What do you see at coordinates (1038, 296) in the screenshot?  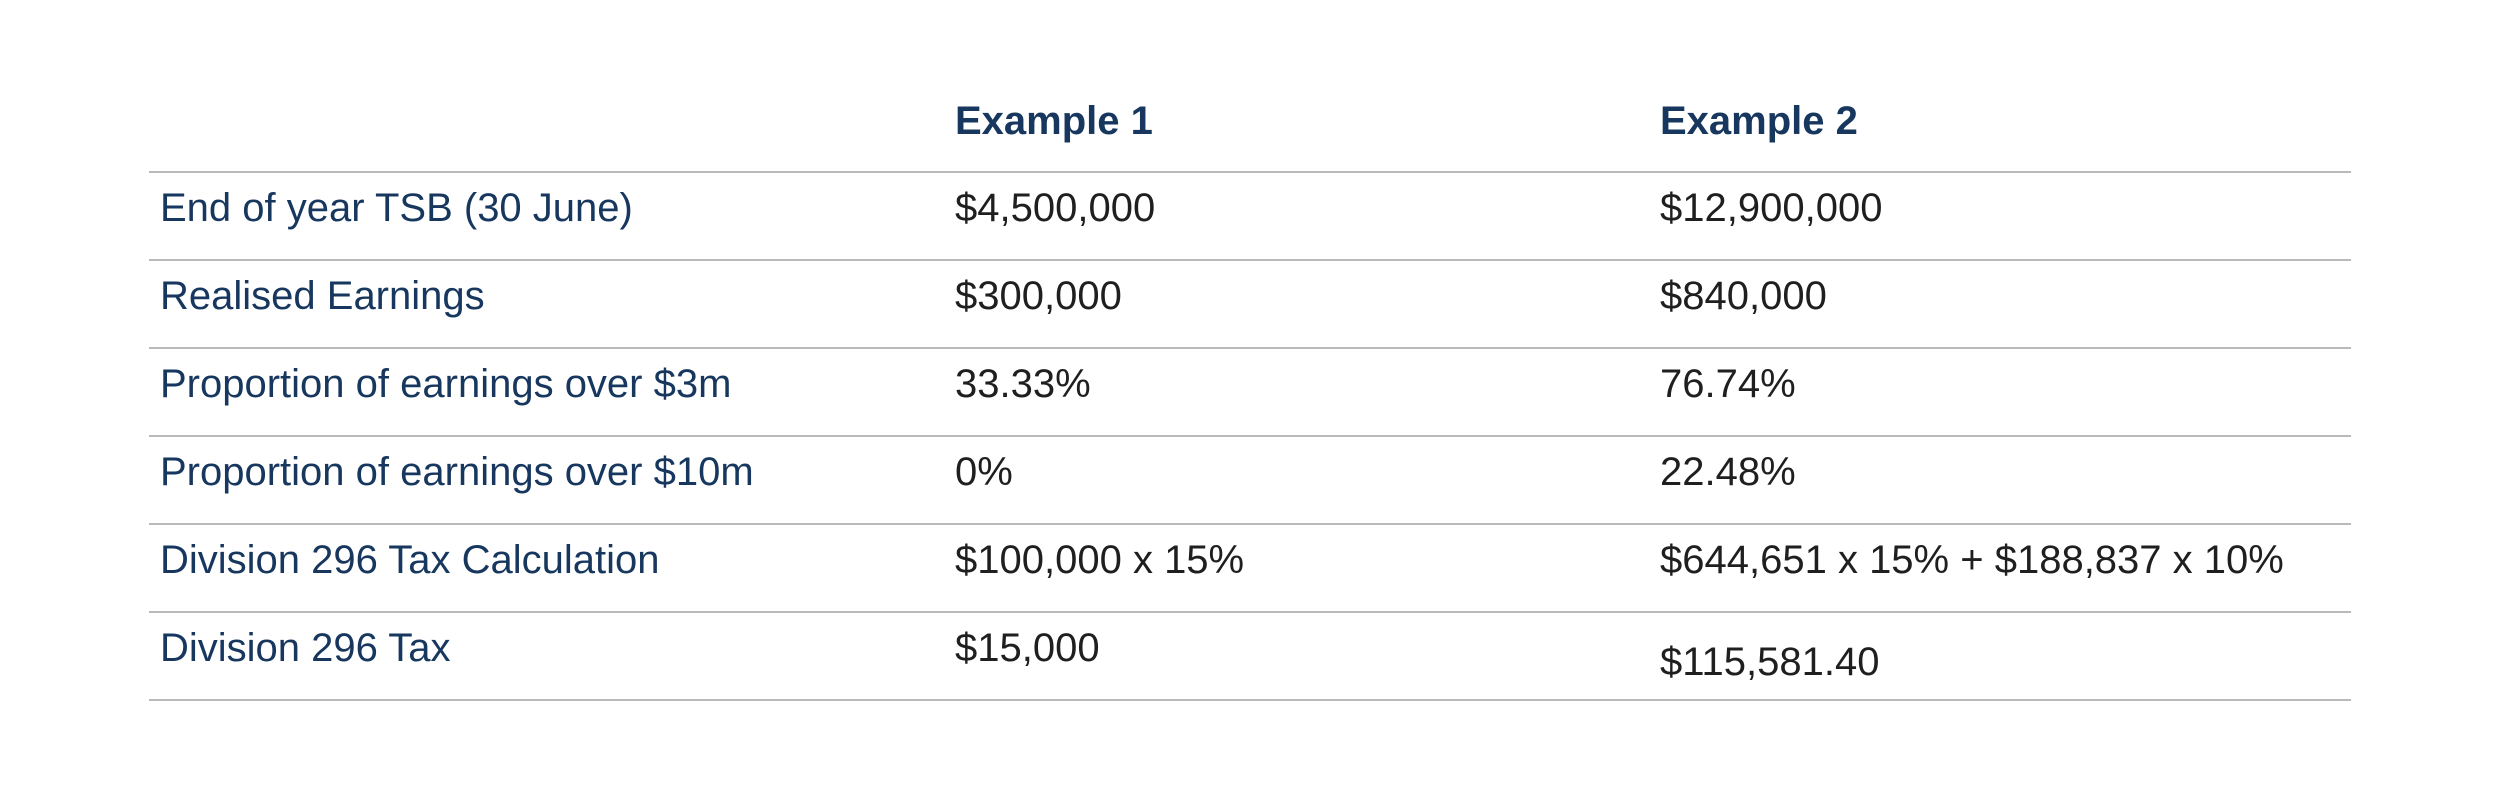 I see `example1-value-cell: $300,000` at bounding box center [1038, 296].